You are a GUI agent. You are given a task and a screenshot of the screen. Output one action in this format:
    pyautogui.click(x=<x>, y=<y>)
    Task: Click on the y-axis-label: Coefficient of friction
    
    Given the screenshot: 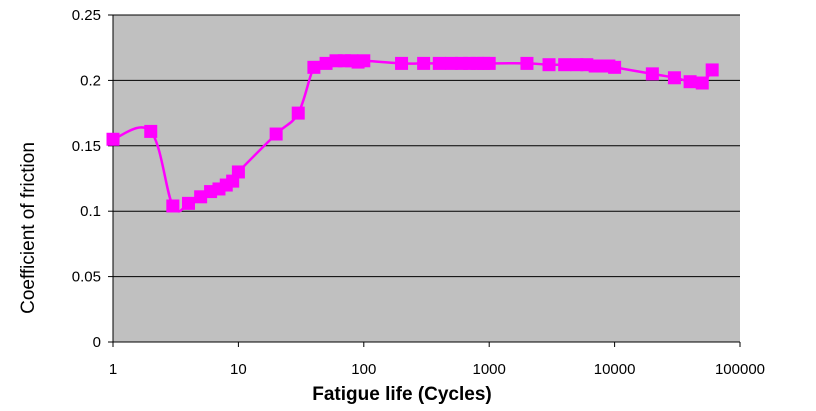 What is the action you would take?
    pyautogui.click(x=28, y=228)
    